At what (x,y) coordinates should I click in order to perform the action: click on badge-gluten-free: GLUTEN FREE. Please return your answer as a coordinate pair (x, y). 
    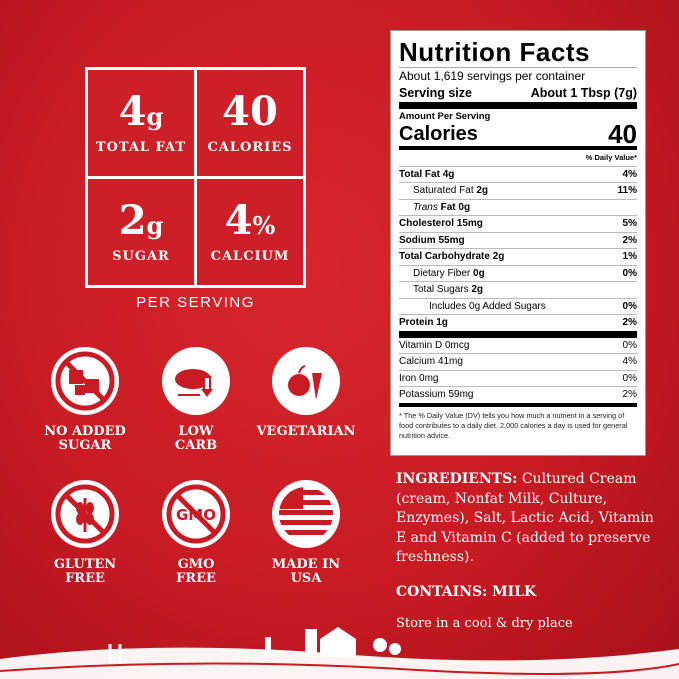
    Looking at the image, I should click on (85, 532).